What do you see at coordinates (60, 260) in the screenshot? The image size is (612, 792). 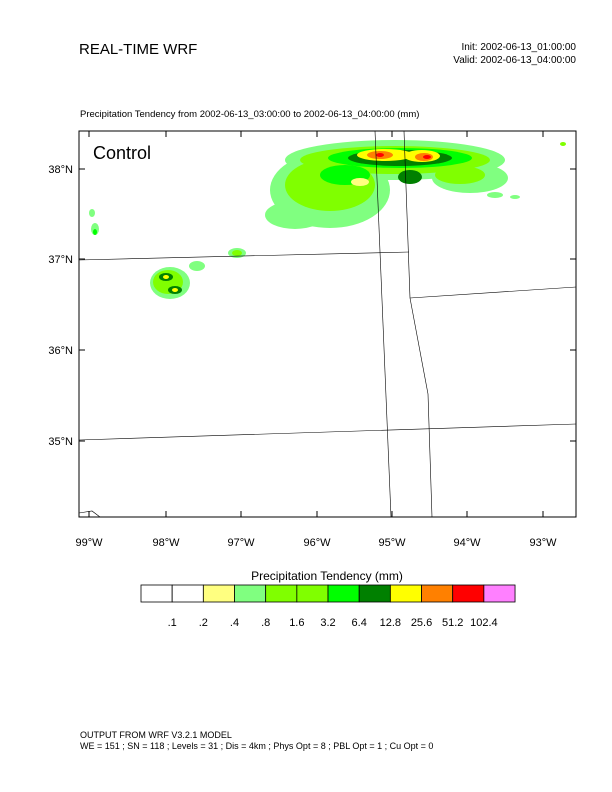 I see `lat-label-37-n: 37°N` at bounding box center [60, 260].